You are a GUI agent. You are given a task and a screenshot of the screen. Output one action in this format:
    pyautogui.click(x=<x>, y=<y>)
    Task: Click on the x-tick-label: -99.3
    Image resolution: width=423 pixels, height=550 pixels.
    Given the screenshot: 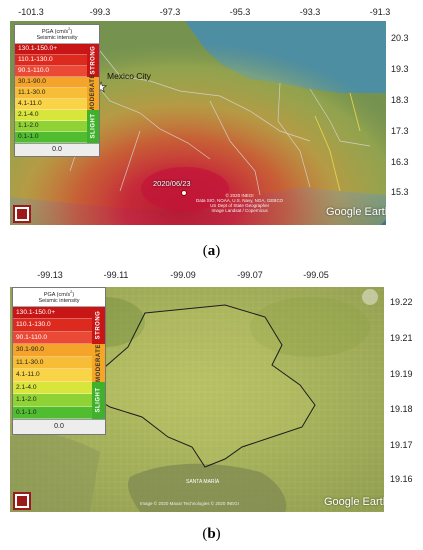 What is the action you would take?
    pyautogui.click(x=100, y=12)
    